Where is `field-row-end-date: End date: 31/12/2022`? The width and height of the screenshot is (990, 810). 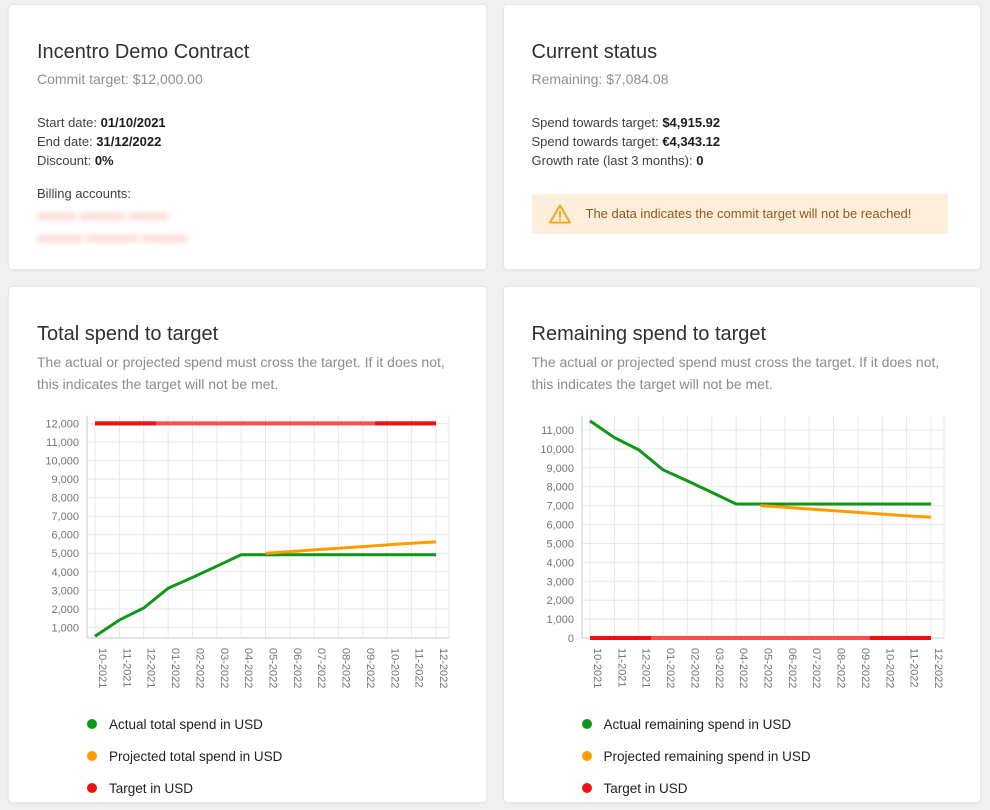
field-row-end-date: End date: 31/12/2022 is located at coordinates (245, 141).